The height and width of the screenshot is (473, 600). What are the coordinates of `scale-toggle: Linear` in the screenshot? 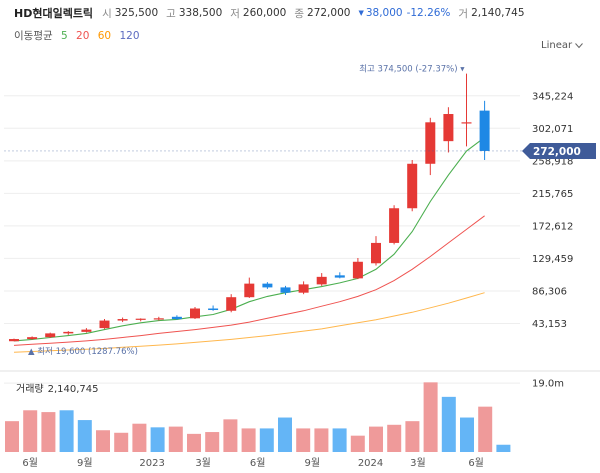 It's located at (562, 45).